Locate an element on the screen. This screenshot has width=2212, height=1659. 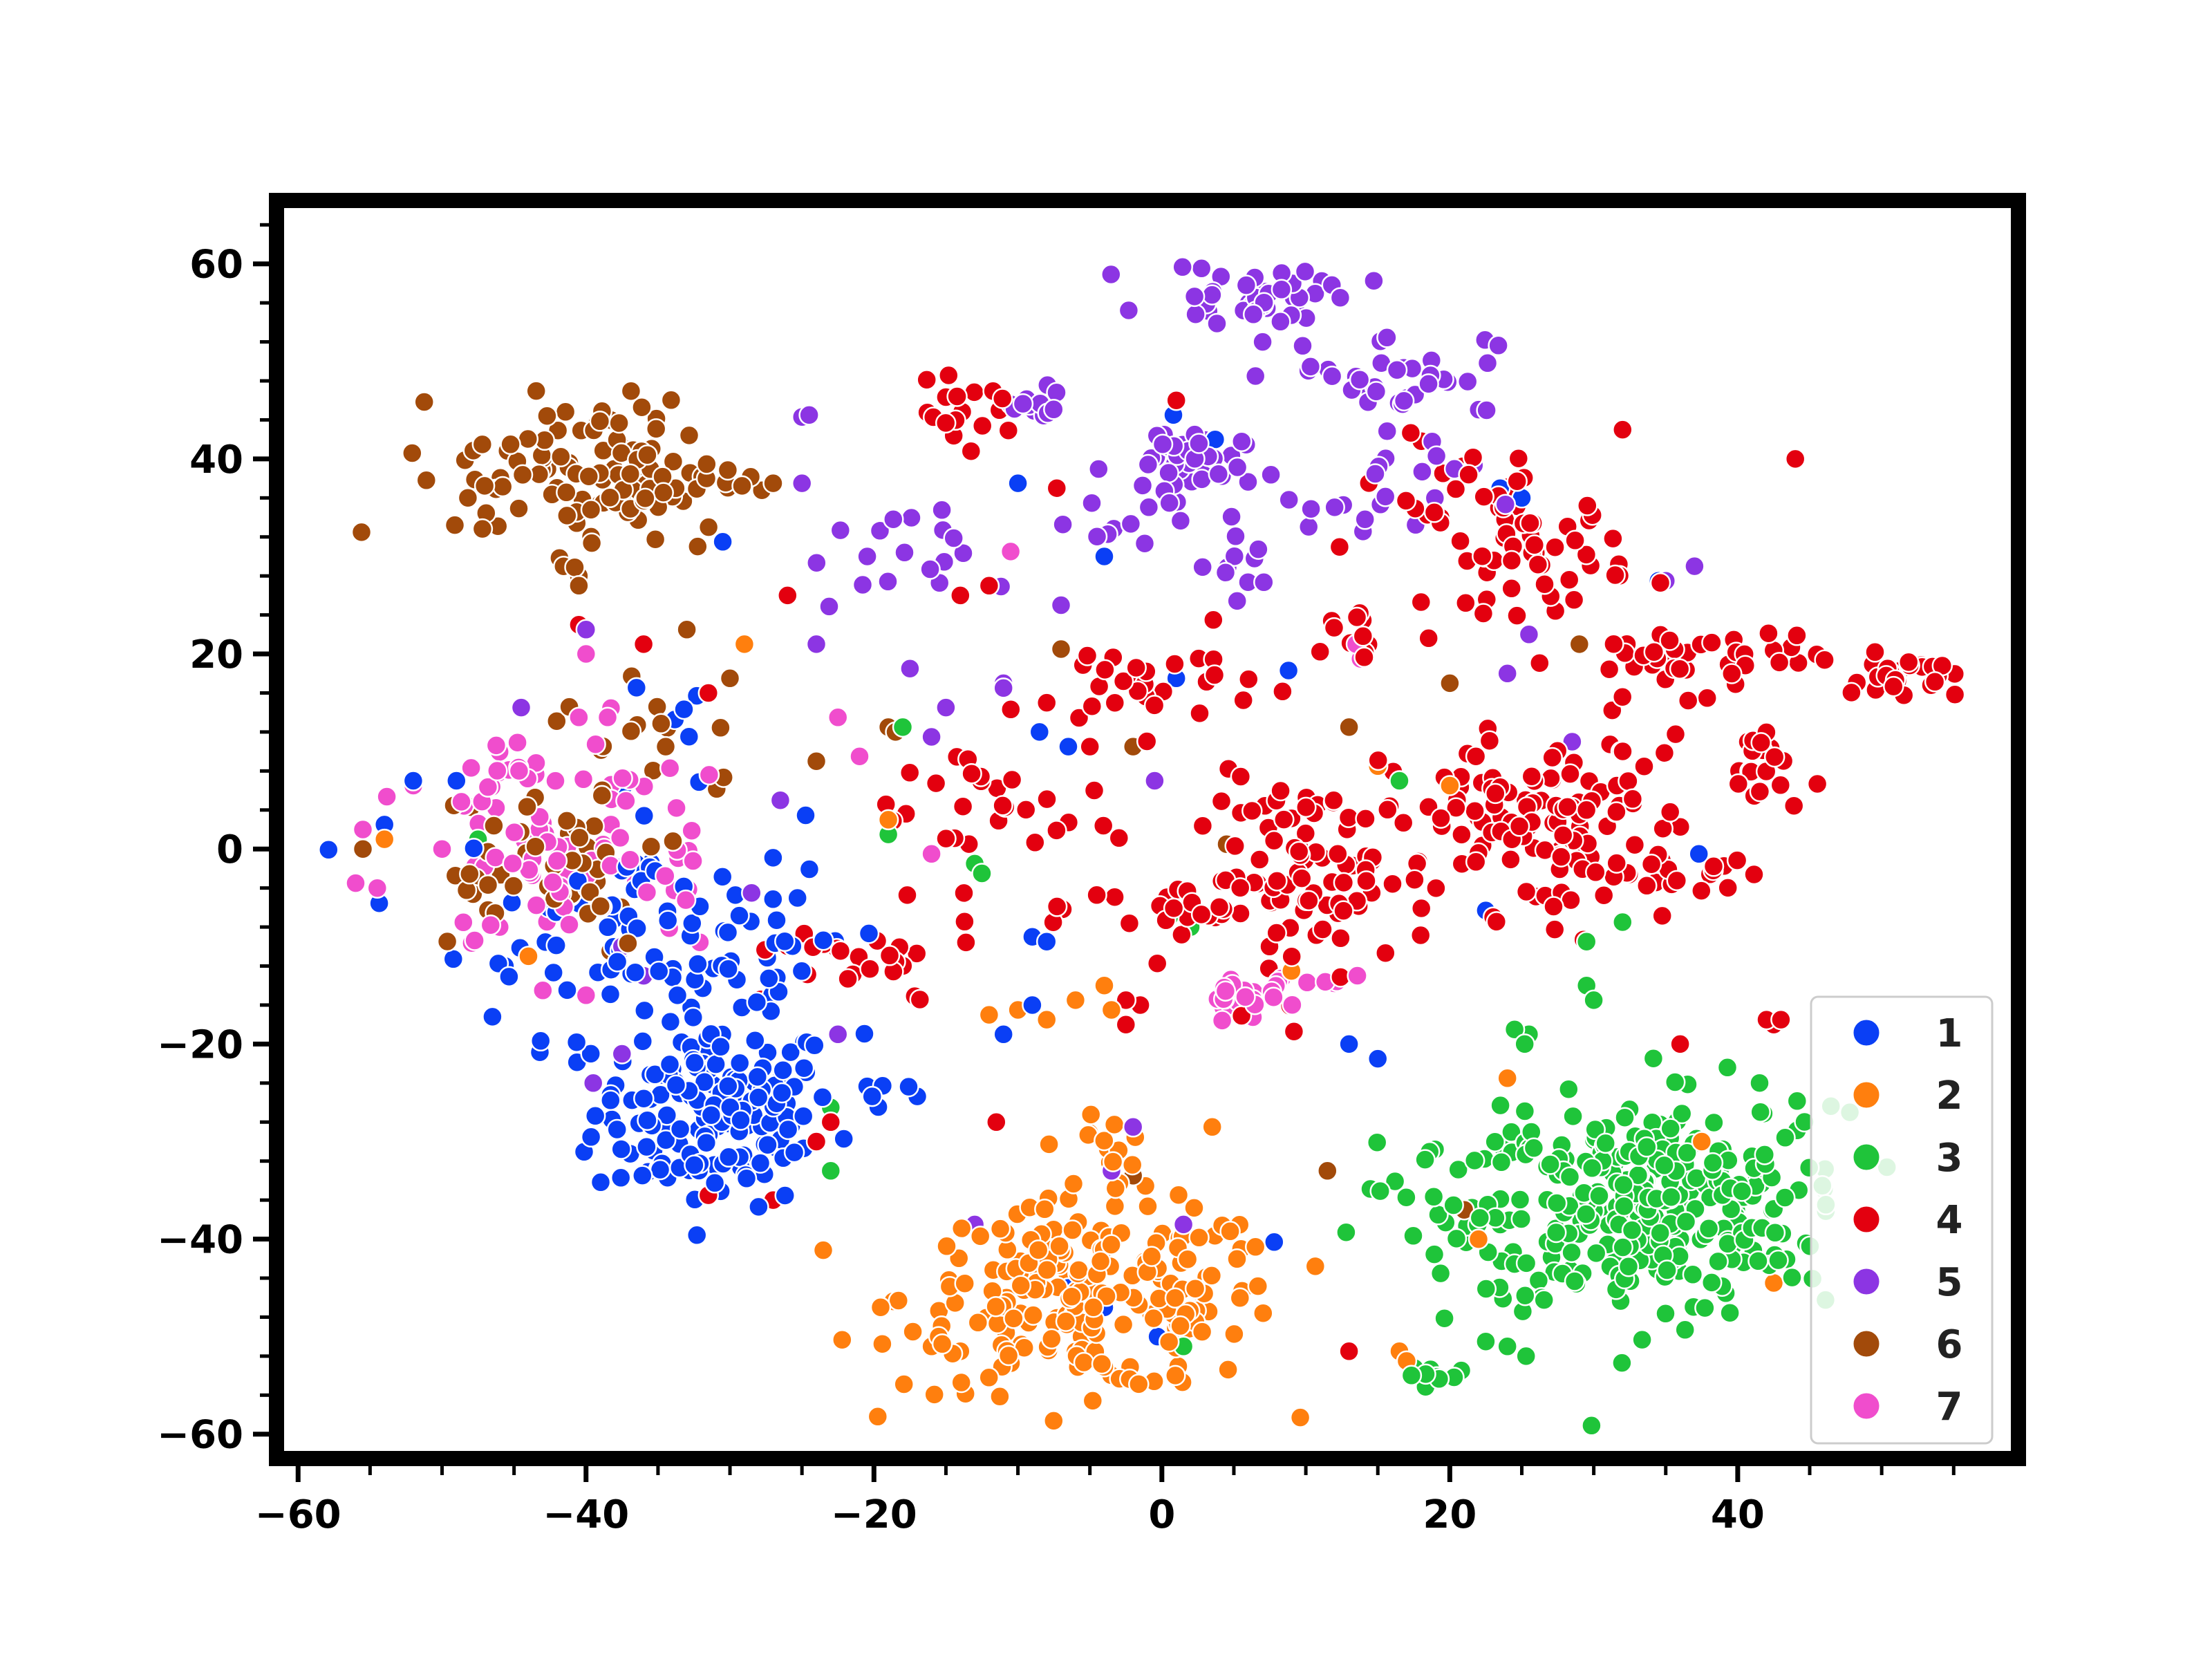
legend-box is located at coordinates (1902, 1220).